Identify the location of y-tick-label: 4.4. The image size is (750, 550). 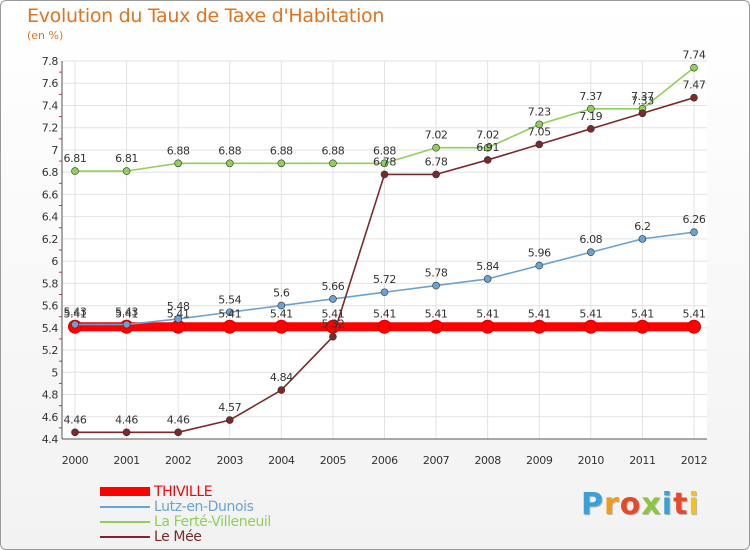
(50, 439).